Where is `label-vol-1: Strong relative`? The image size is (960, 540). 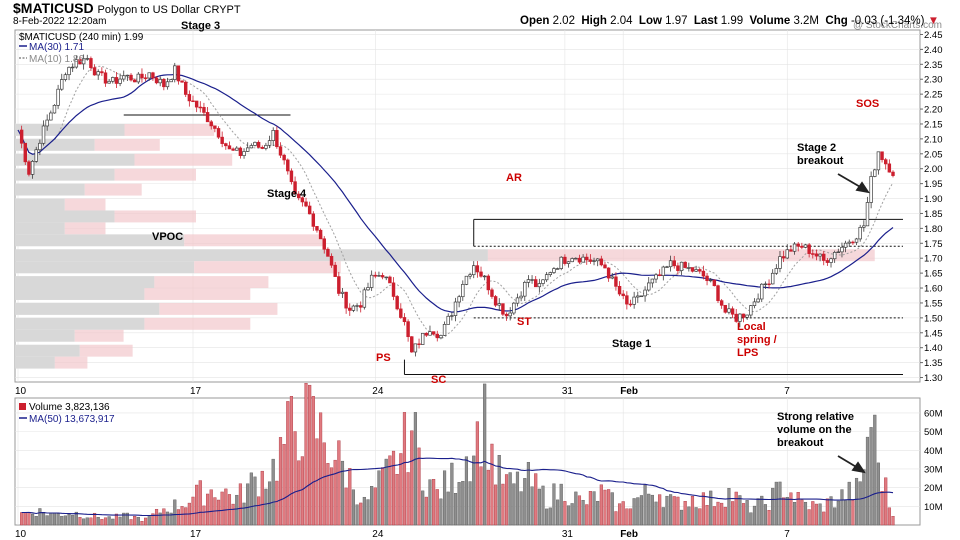
label-vol-1: Strong relative is located at coordinates (815, 417).